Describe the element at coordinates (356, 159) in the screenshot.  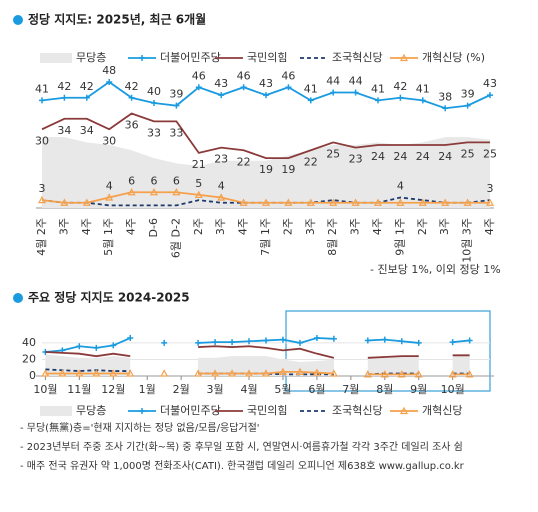
I see `data-label: 23` at that location.